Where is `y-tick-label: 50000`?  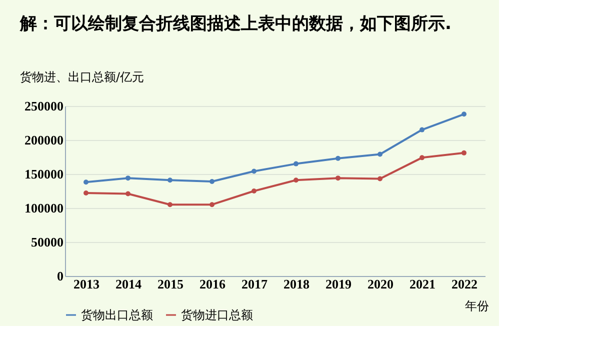 y-tick-label: 50000 is located at coordinates (47, 242).